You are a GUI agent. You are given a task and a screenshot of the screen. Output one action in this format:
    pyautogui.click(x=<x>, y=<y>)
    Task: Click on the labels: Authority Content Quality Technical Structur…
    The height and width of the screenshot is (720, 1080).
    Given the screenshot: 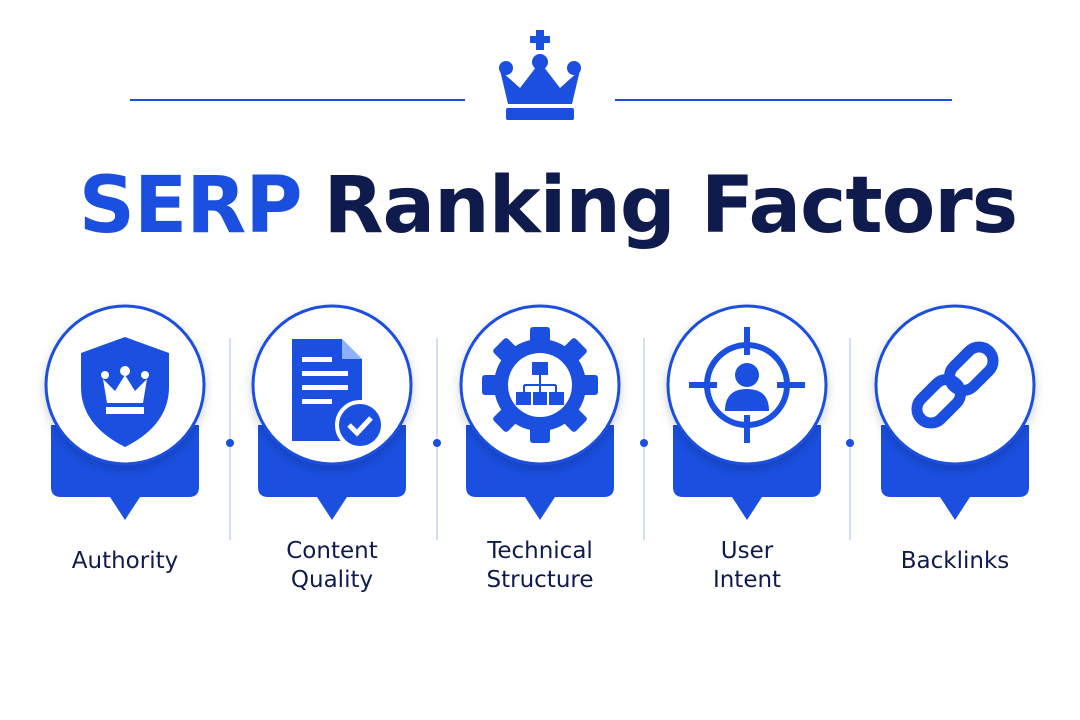 What is the action you would take?
    pyautogui.click(x=540, y=565)
    